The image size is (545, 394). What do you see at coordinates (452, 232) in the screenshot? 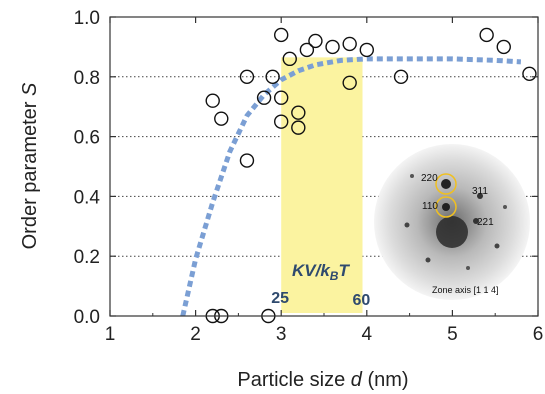
I see `inset-center-spot` at bounding box center [452, 232].